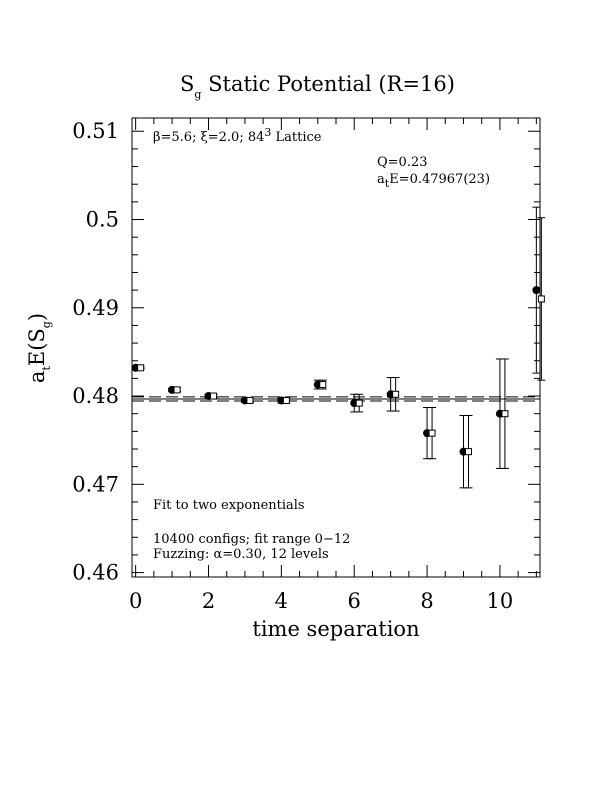  What do you see at coordinates (95, 573) in the screenshot?
I see `y-tick-label: 0.46` at bounding box center [95, 573].